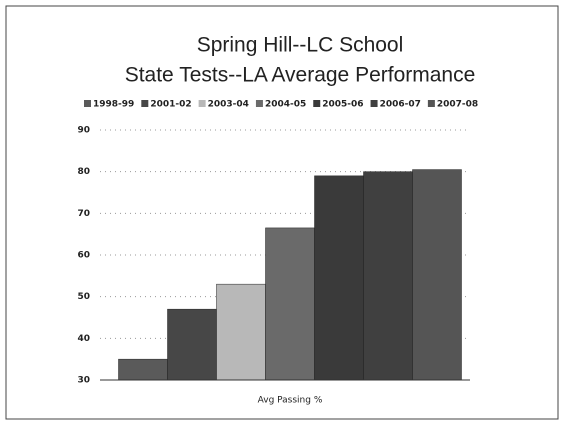 Image resolution: width=564 pixels, height=425 pixels. I want to click on y-tick-label: 60, so click(83, 256).